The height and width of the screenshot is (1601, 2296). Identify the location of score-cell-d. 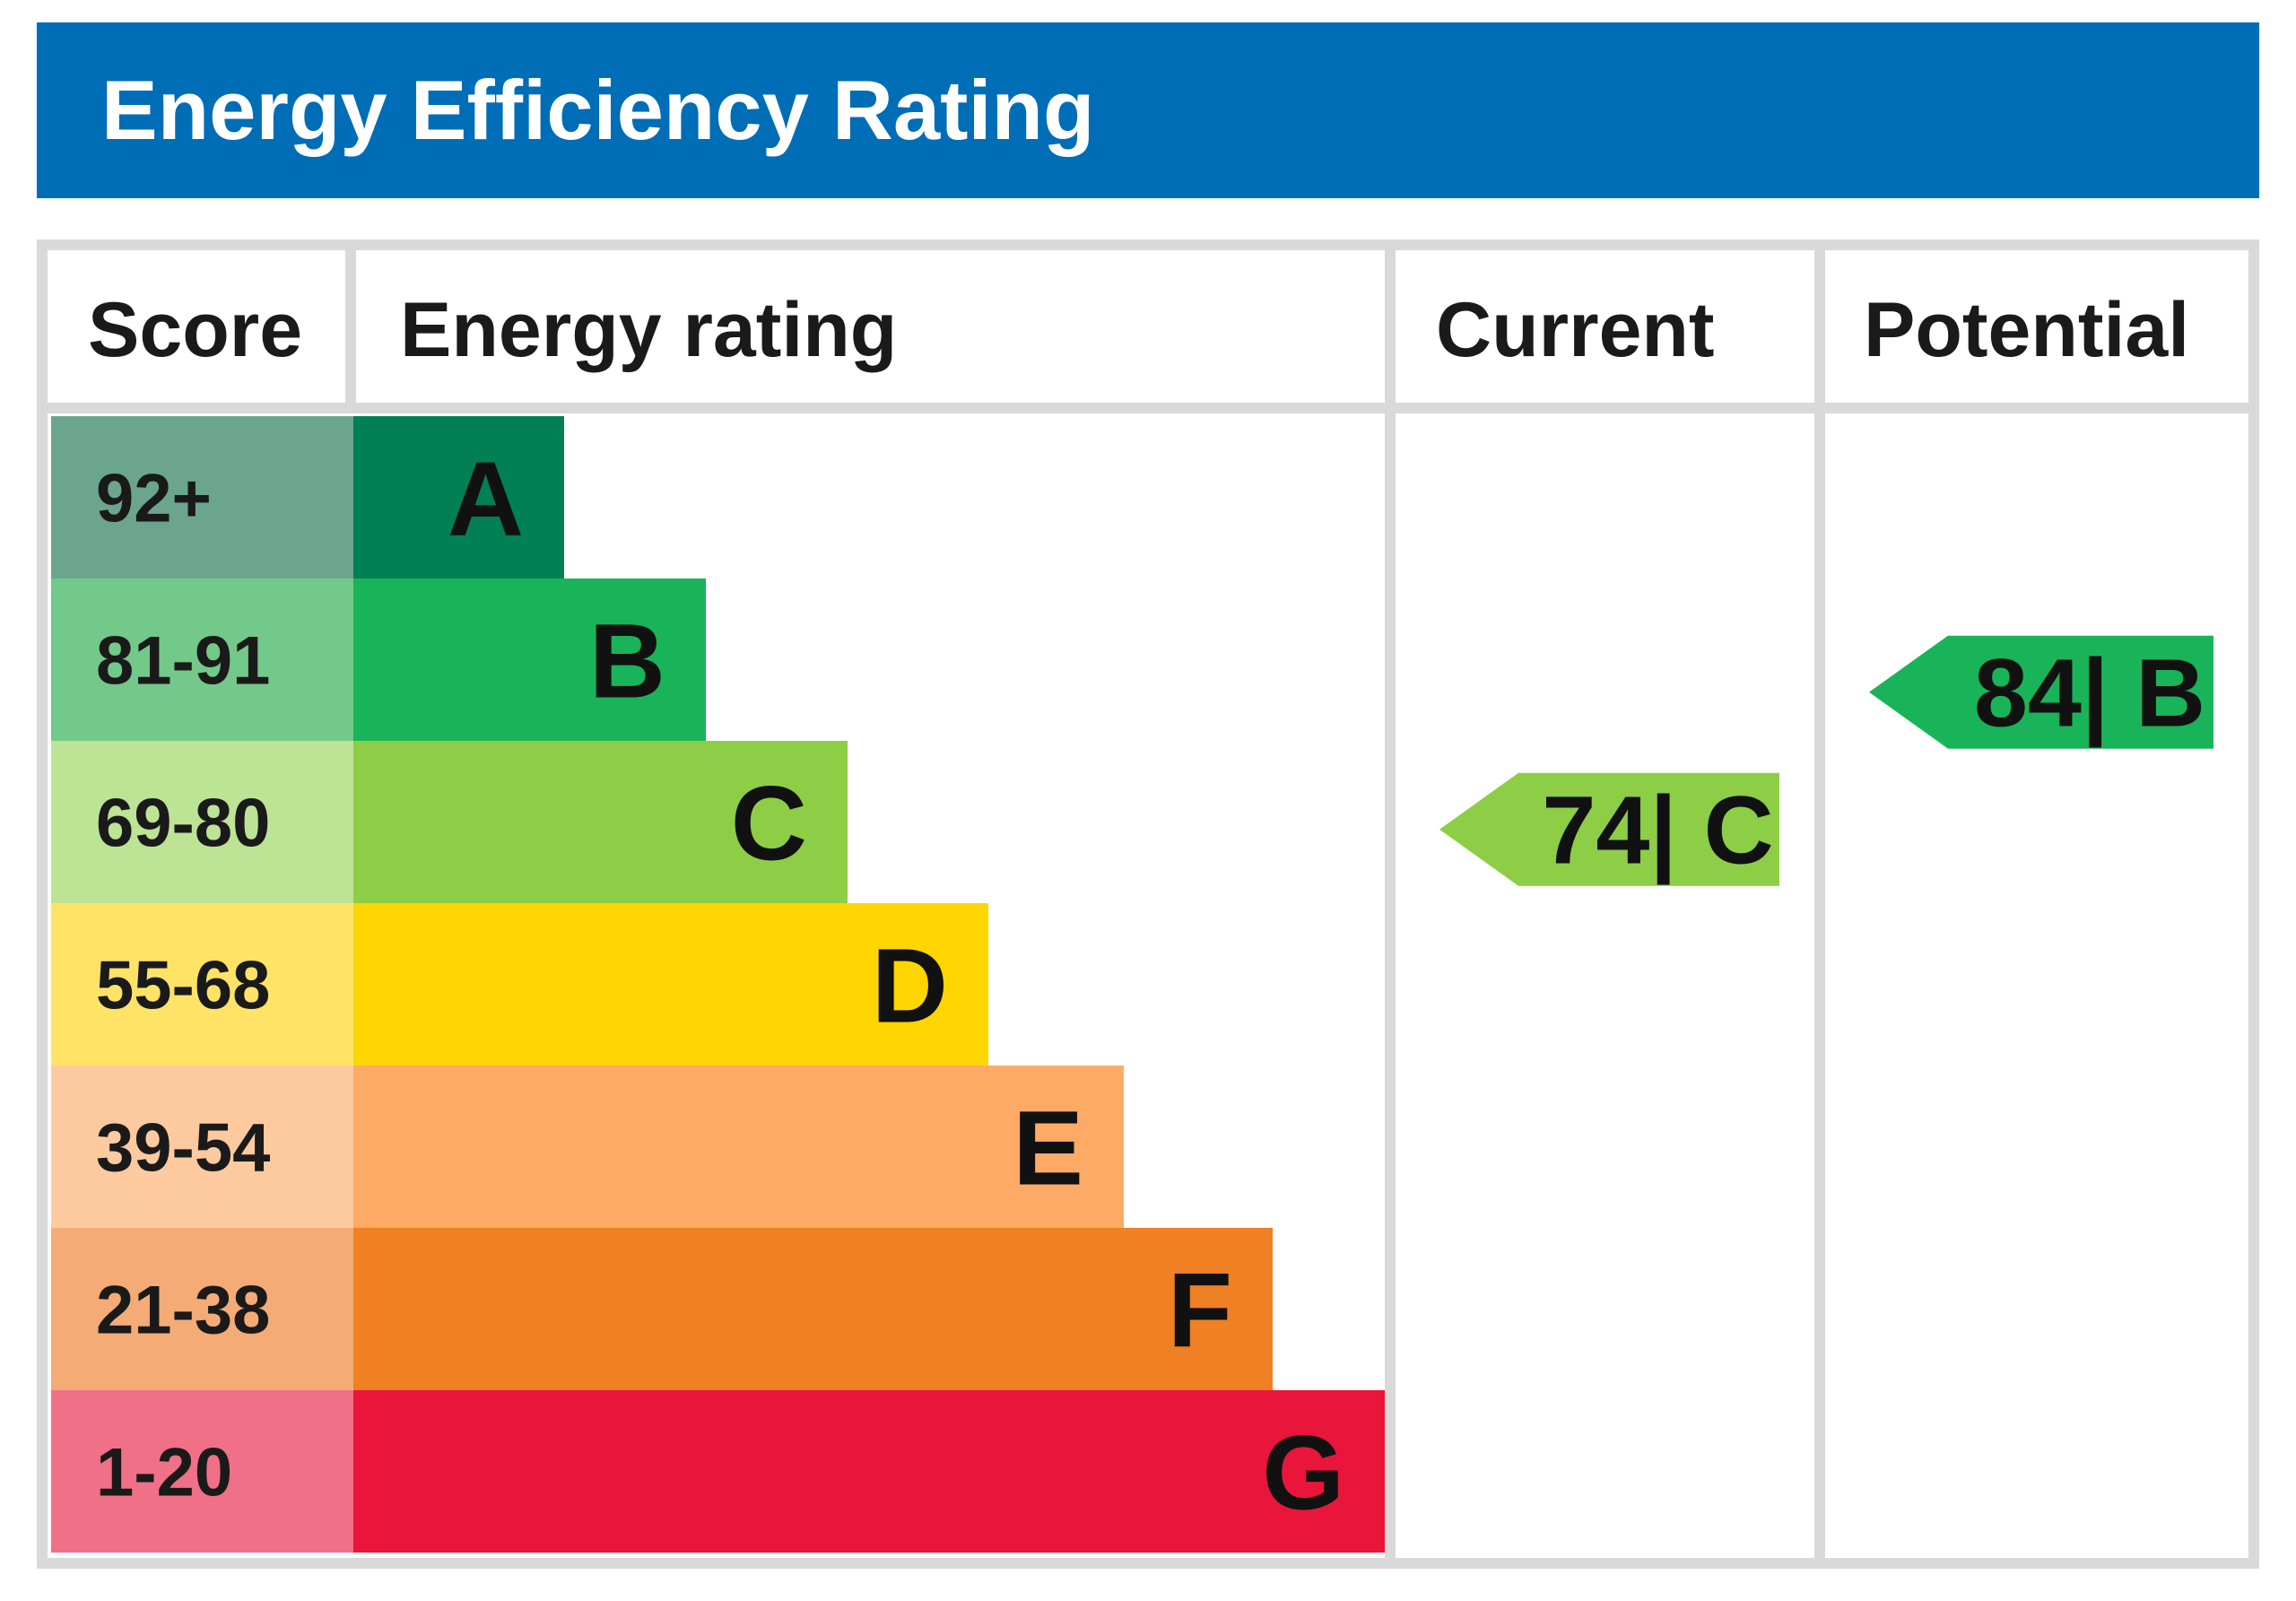
(202, 984).